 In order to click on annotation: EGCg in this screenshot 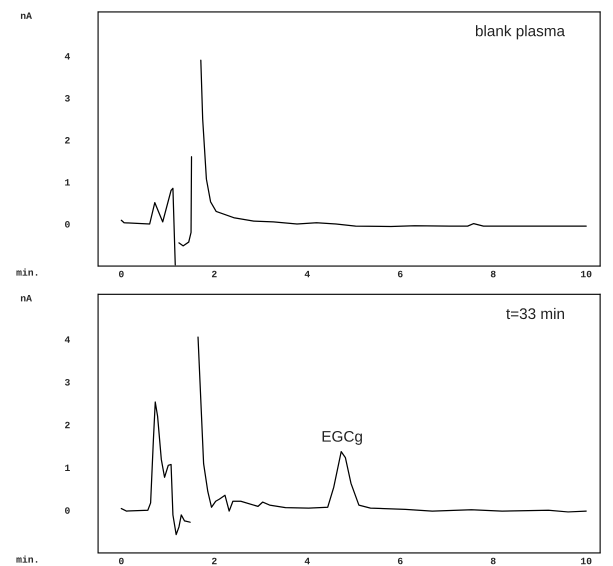, I will do `click(342, 437)`.